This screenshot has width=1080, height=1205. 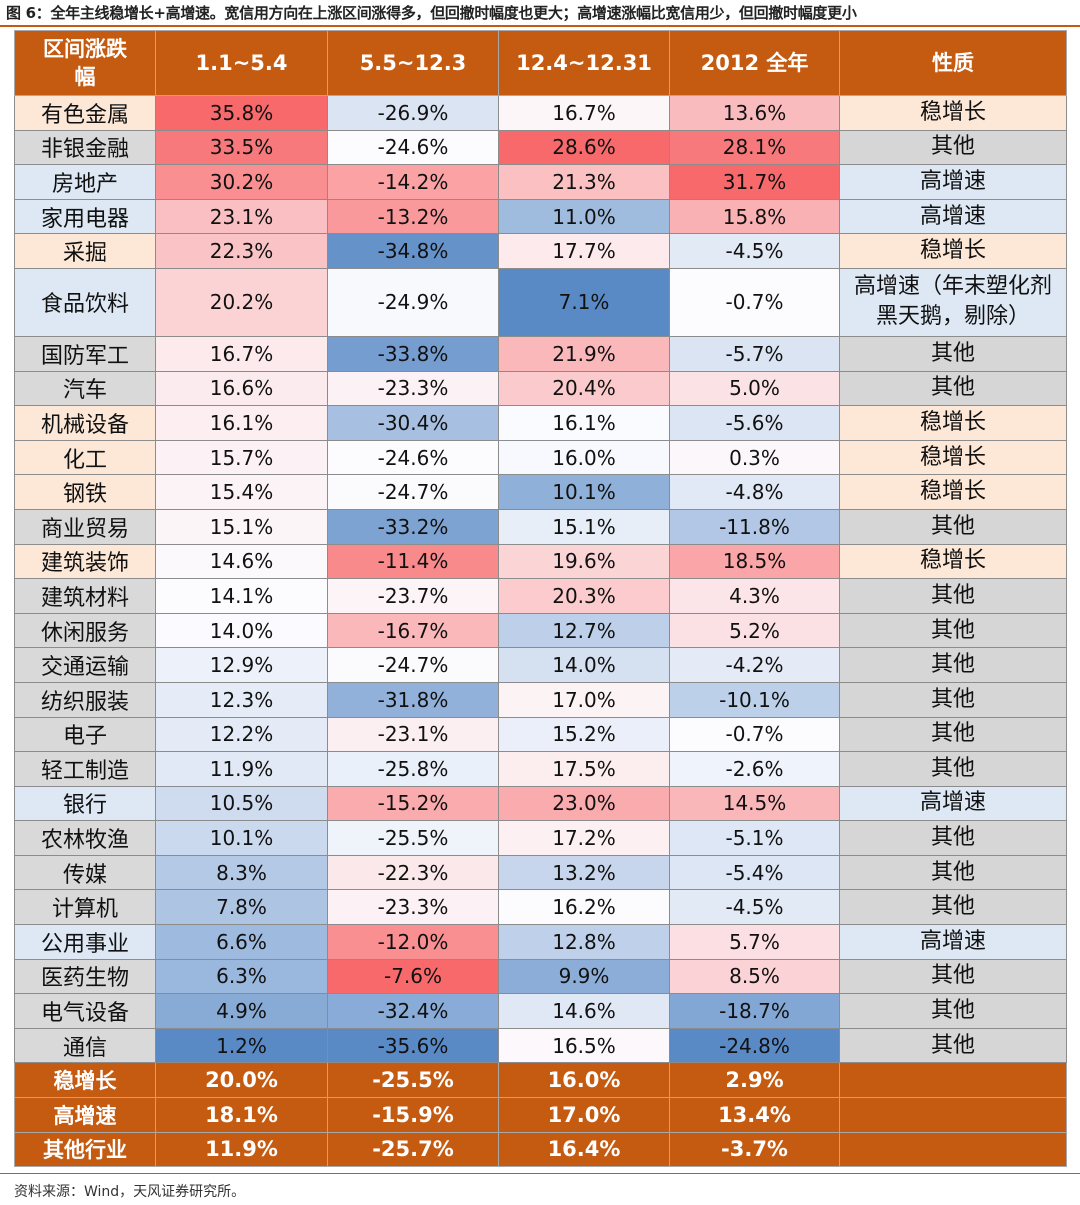 What do you see at coordinates (584, 388) in the screenshot?
I see `return-cell: 20.4%` at bounding box center [584, 388].